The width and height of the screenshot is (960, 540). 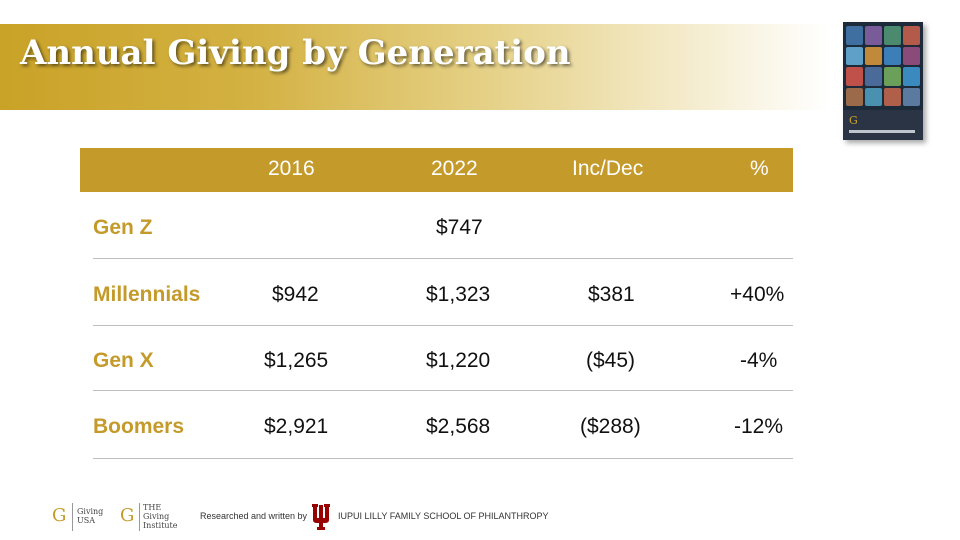 What do you see at coordinates (458, 360) in the screenshot?
I see `cell-gen-x-2022: $1,220` at bounding box center [458, 360].